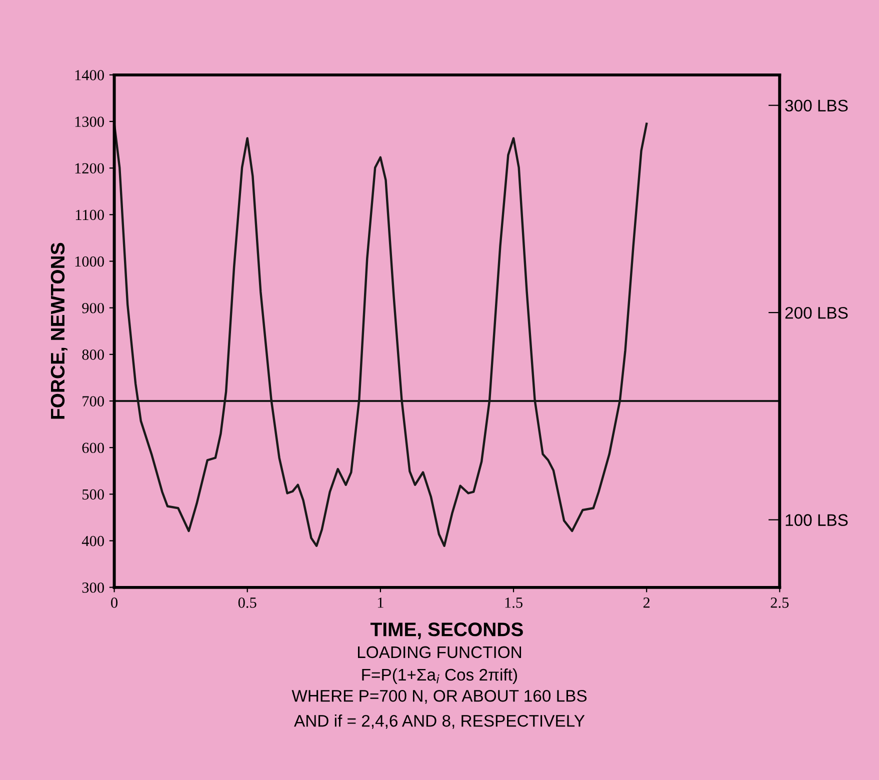 This screenshot has width=879, height=780. What do you see at coordinates (381, 603) in the screenshot?
I see `x-tick-label: 1` at bounding box center [381, 603].